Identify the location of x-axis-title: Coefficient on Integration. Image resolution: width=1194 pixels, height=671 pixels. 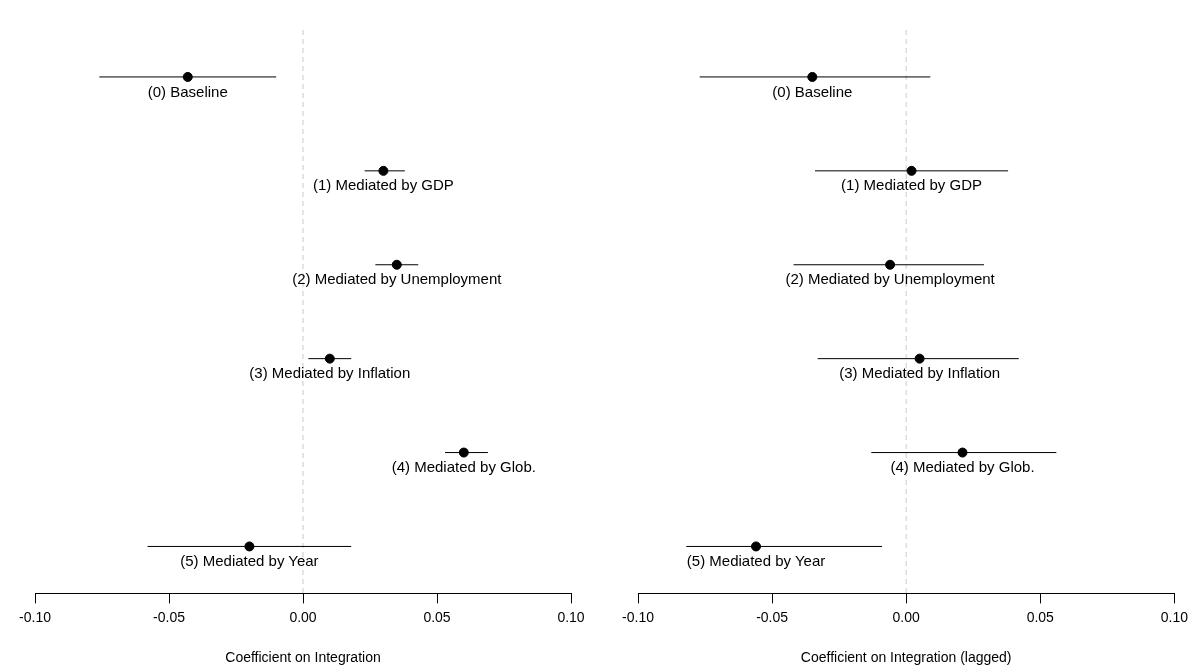
(303, 657).